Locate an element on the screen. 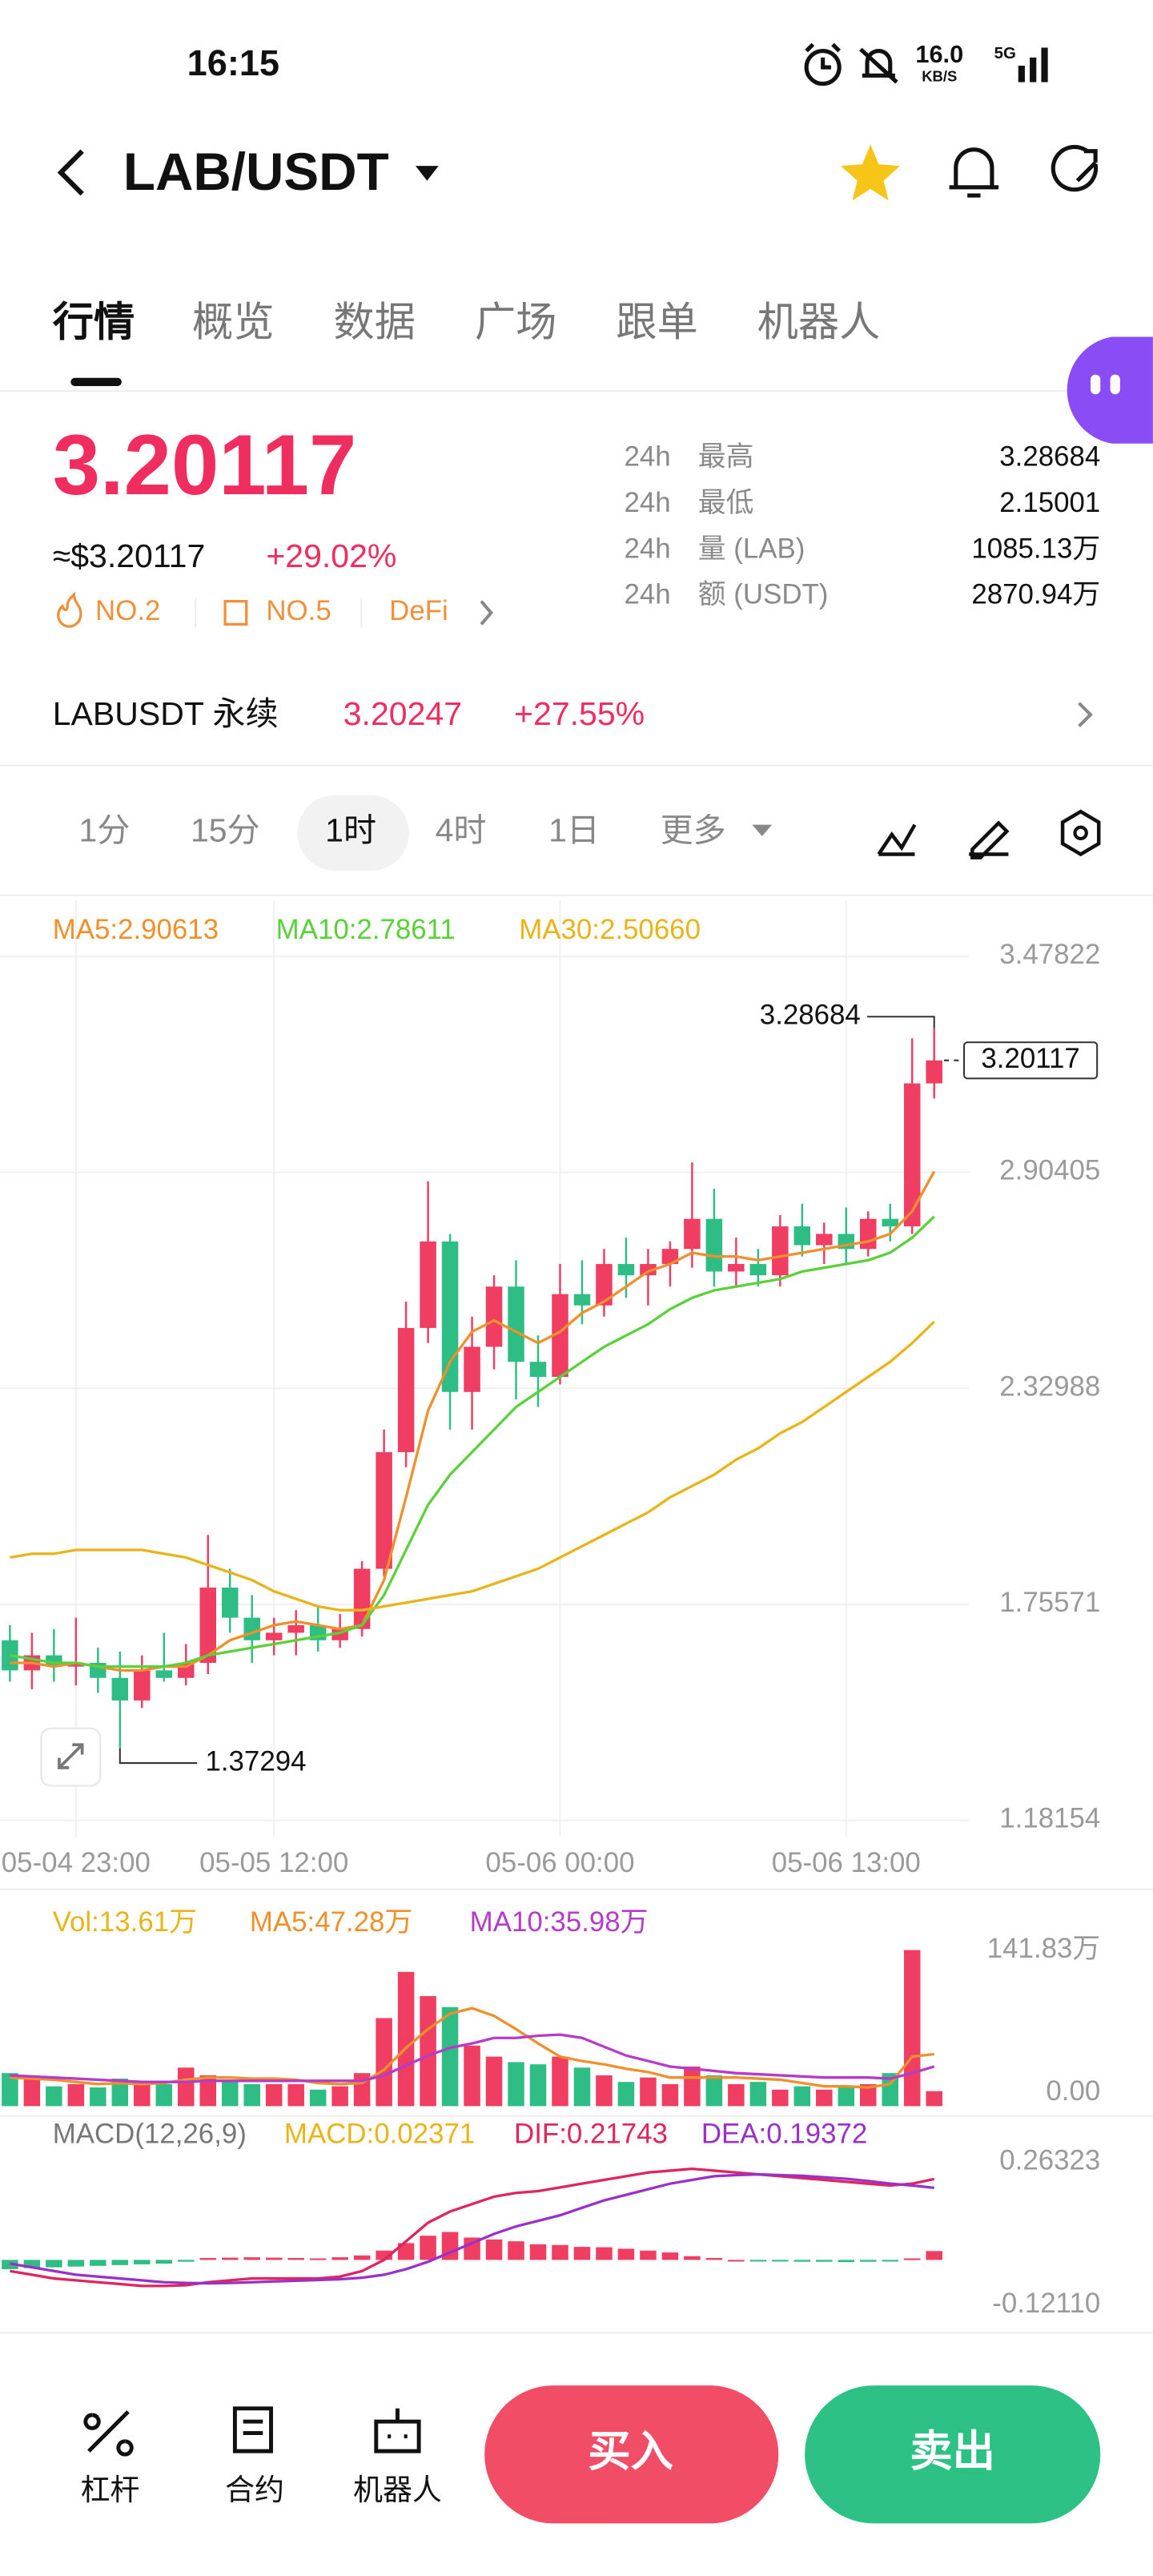 The width and height of the screenshot is (1153, 2576). tag-chevron is located at coordinates (487, 613).